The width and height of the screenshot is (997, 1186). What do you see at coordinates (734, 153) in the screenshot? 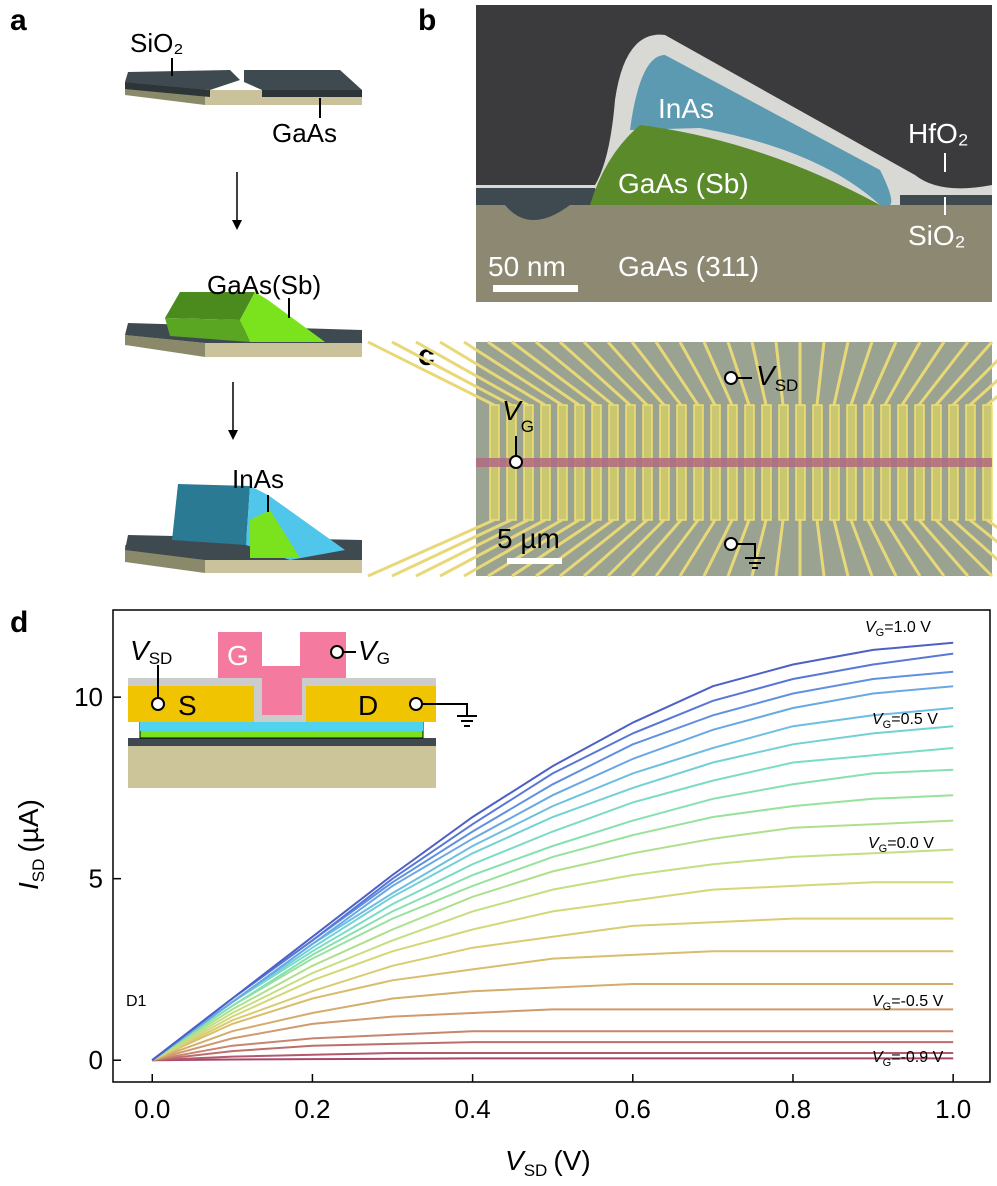
I see `sem-image` at bounding box center [734, 153].